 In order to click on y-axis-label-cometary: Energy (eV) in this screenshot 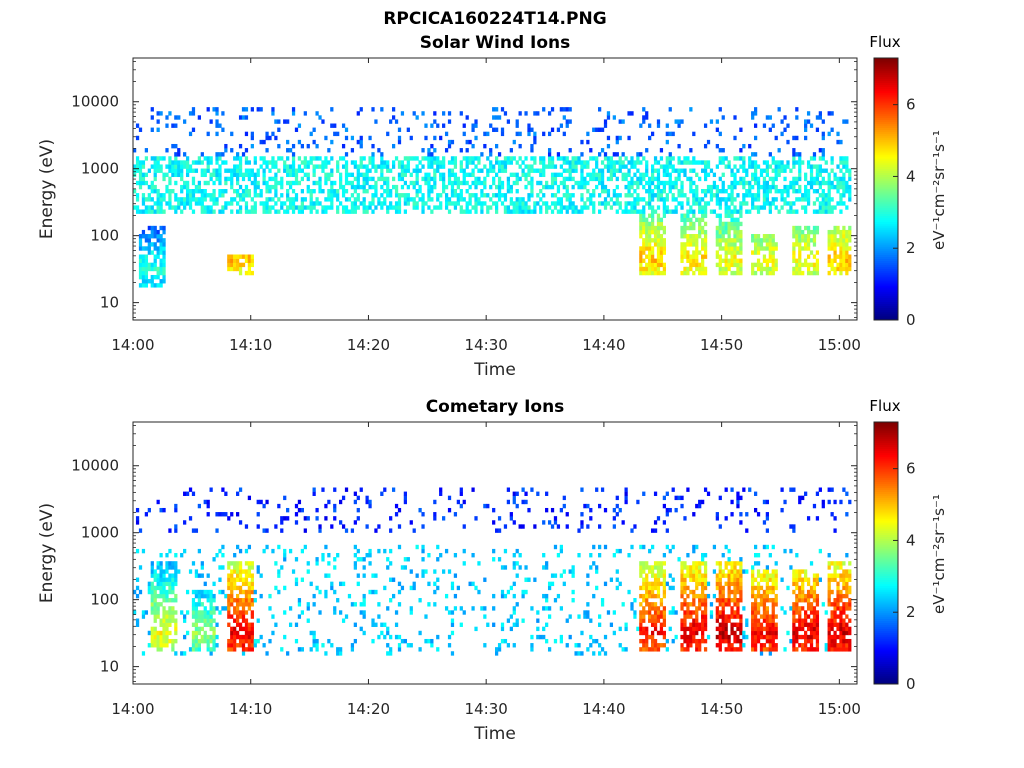, I will do `click(47, 553)`.